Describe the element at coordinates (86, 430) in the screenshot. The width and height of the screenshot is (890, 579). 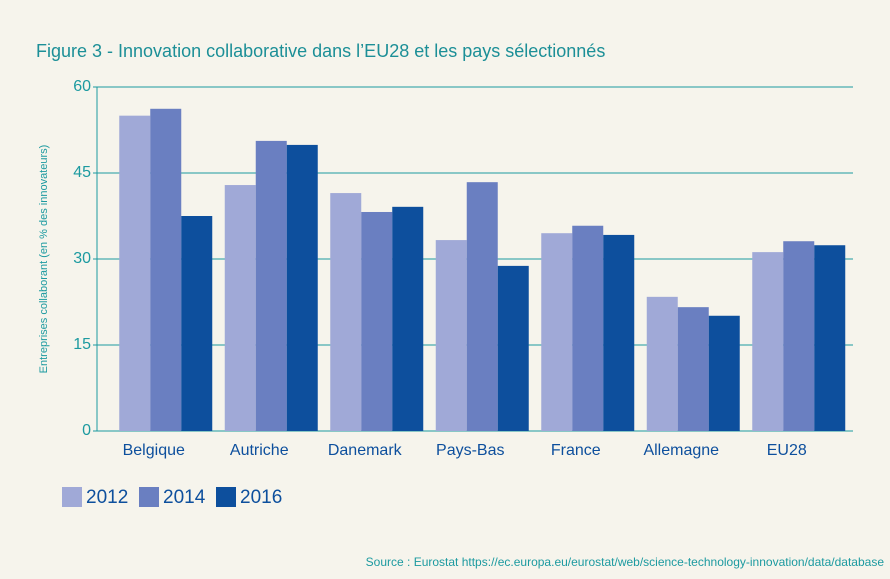
I see `y-tick-label: 0` at that location.